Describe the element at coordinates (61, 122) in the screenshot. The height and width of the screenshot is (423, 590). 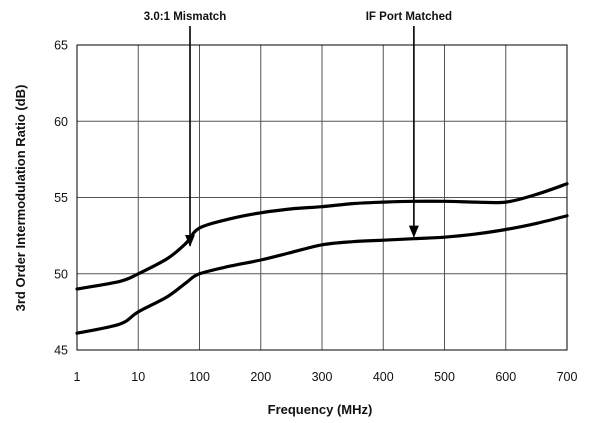
I see `y-tick-label: 60` at that location.